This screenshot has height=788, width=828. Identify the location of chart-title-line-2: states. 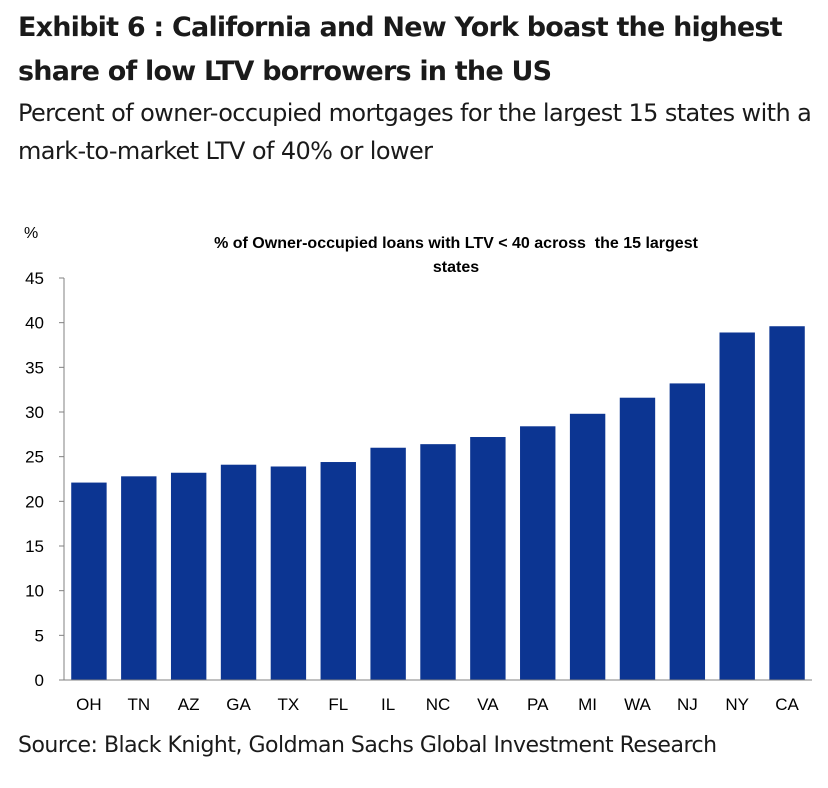
(456, 267).